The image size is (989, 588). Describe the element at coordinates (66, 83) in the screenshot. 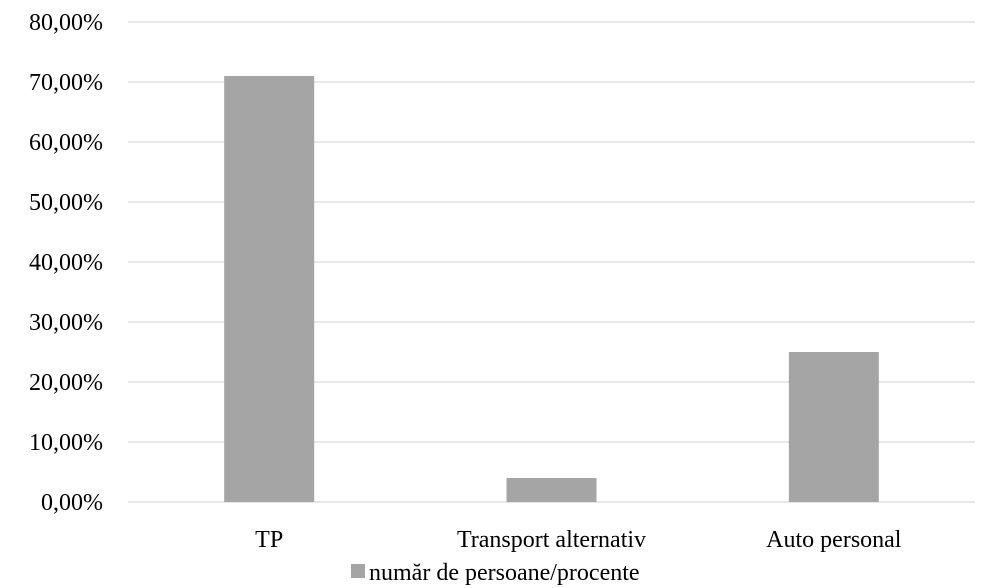

I see `y-tick-label: 70,00%` at that location.